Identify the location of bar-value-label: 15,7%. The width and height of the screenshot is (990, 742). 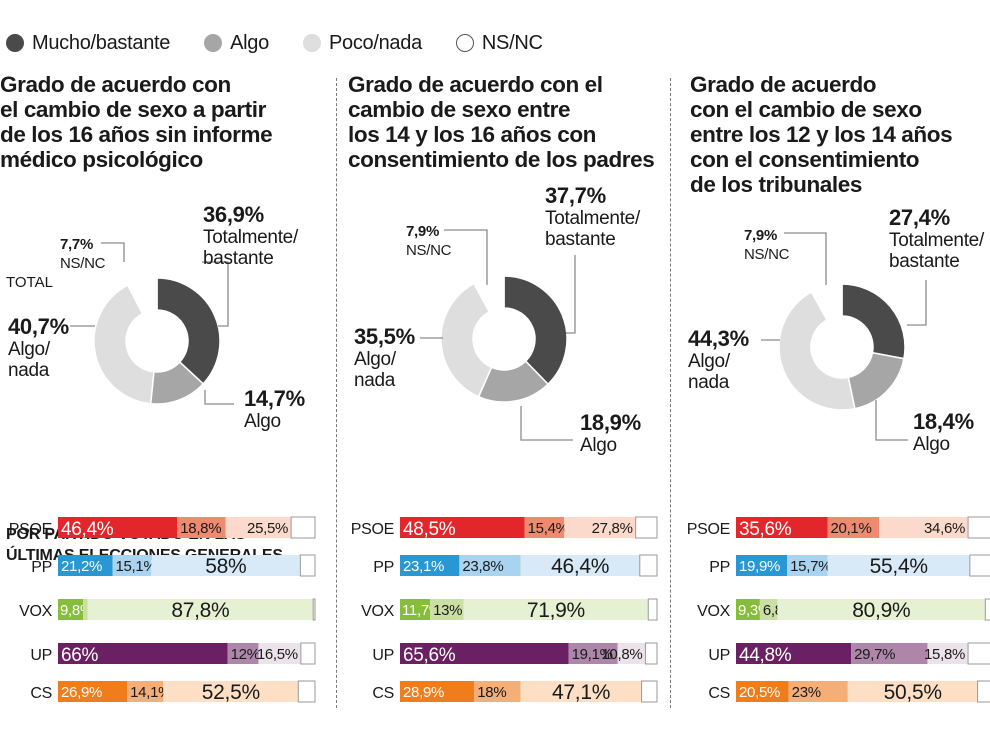
(810, 566).